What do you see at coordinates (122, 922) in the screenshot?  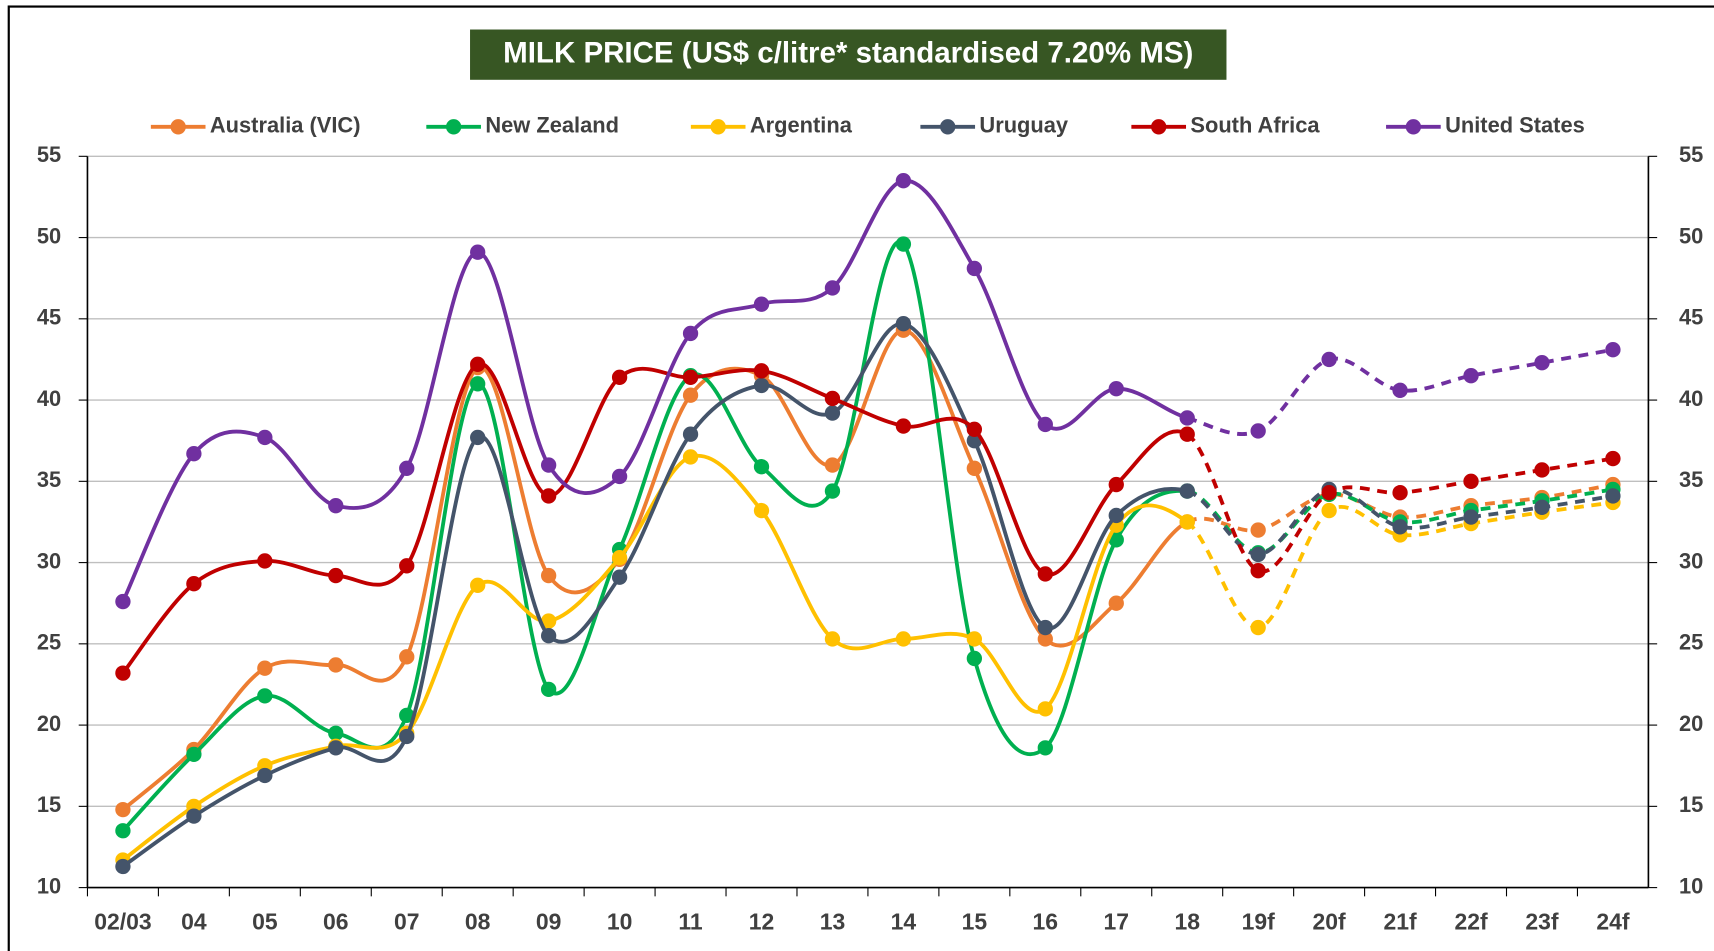 I see `x-tick-label: 02/03` at bounding box center [122, 922].